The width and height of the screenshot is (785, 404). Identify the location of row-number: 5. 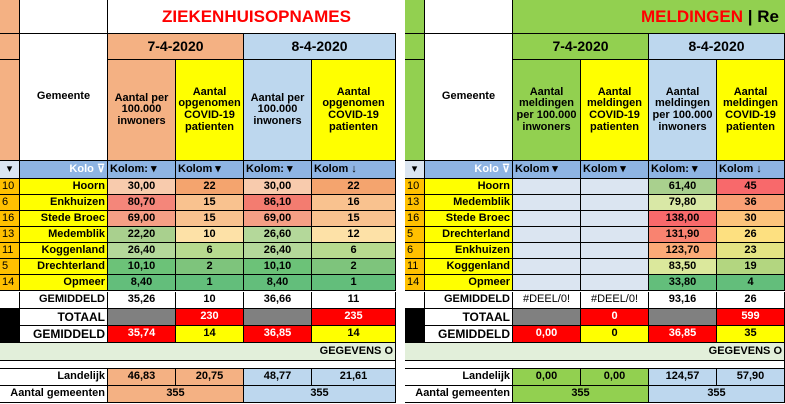
(10, 267).